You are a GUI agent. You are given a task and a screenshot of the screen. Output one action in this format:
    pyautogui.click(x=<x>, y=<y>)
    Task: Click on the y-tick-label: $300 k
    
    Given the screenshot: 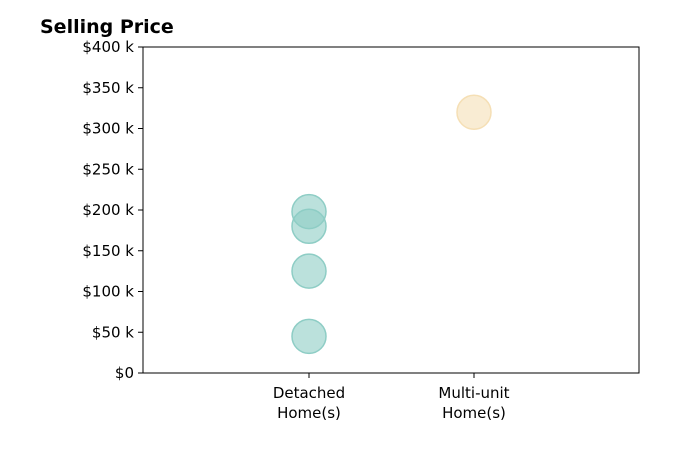 What is the action you would take?
    pyautogui.click(x=108, y=129)
    